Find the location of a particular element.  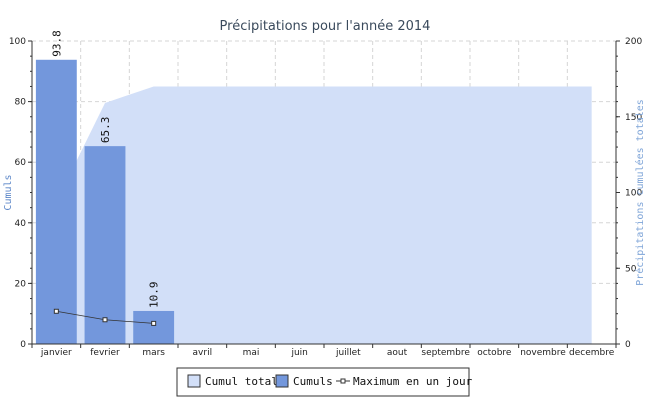

y2-tick-label: 0 is located at coordinates (628, 345).